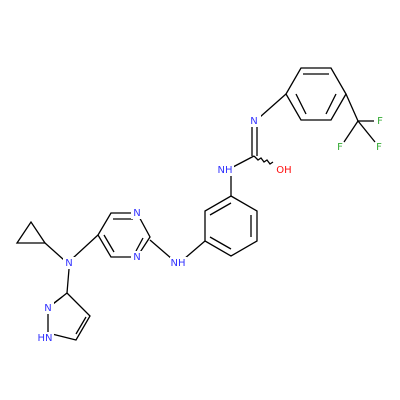 The image size is (400, 400). I want to click on atom-label: OH, so click(283, 170).